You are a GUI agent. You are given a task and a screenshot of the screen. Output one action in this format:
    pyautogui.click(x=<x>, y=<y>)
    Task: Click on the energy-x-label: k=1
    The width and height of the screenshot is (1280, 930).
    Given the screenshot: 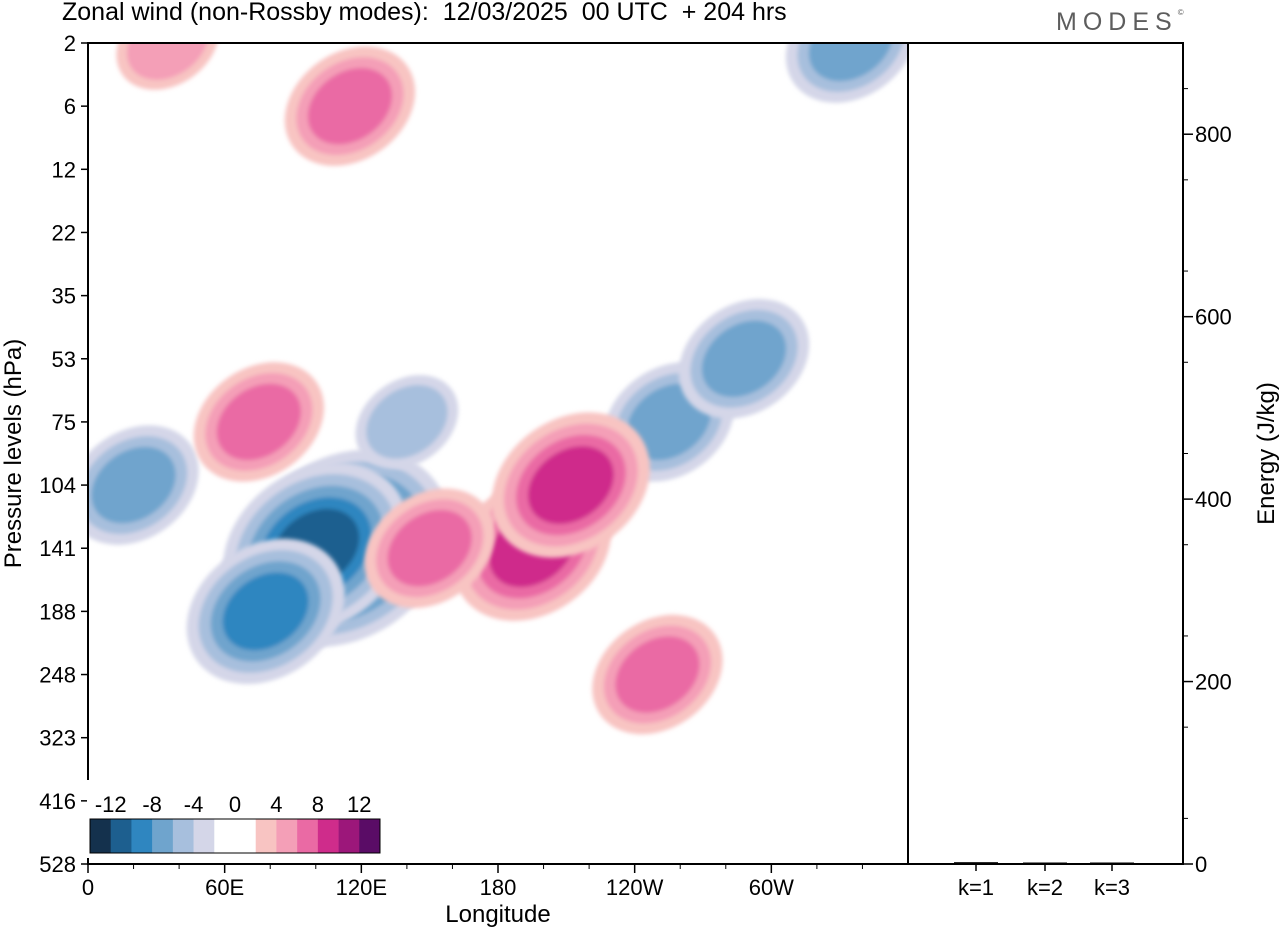 What is the action you would take?
    pyautogui.click(x=976, y=887)
    